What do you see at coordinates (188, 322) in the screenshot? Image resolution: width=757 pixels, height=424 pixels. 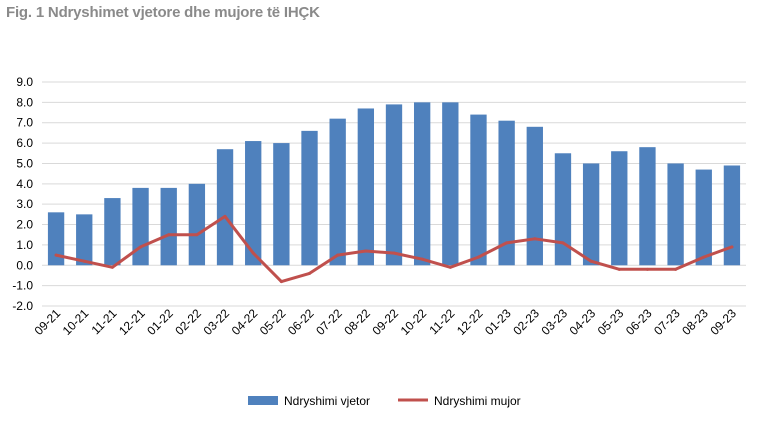 I see `x-tick-label: 02-22` at bounding box center [188, 322].